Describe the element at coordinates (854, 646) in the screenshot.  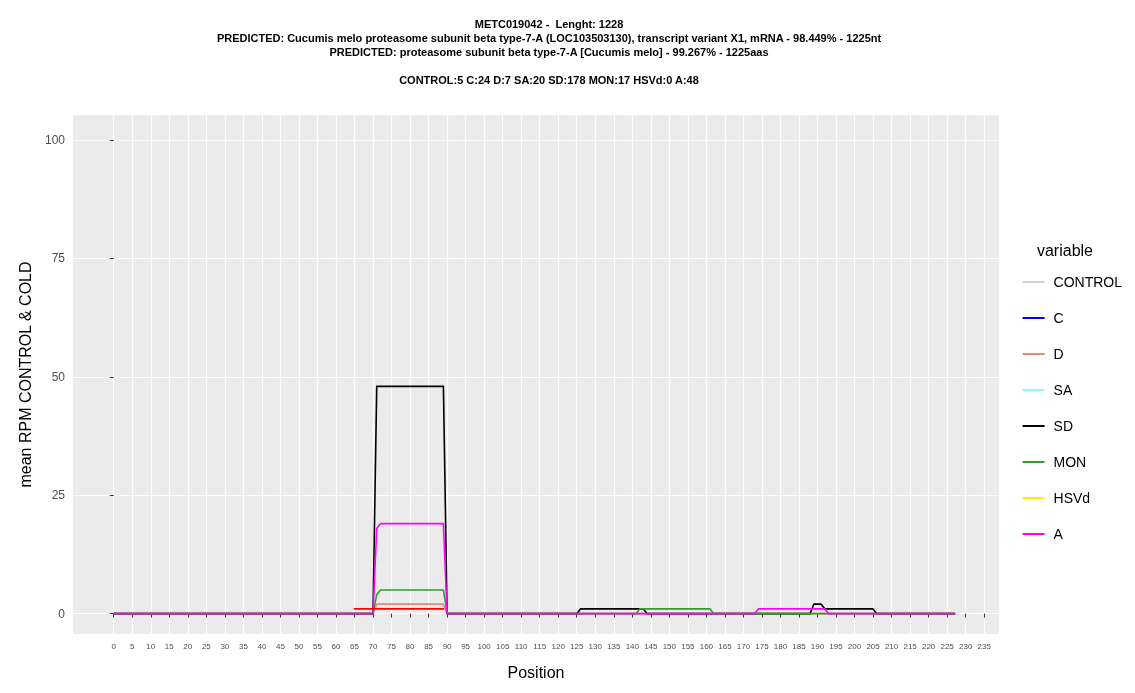
I see `x-tick-label: 200` at that location.